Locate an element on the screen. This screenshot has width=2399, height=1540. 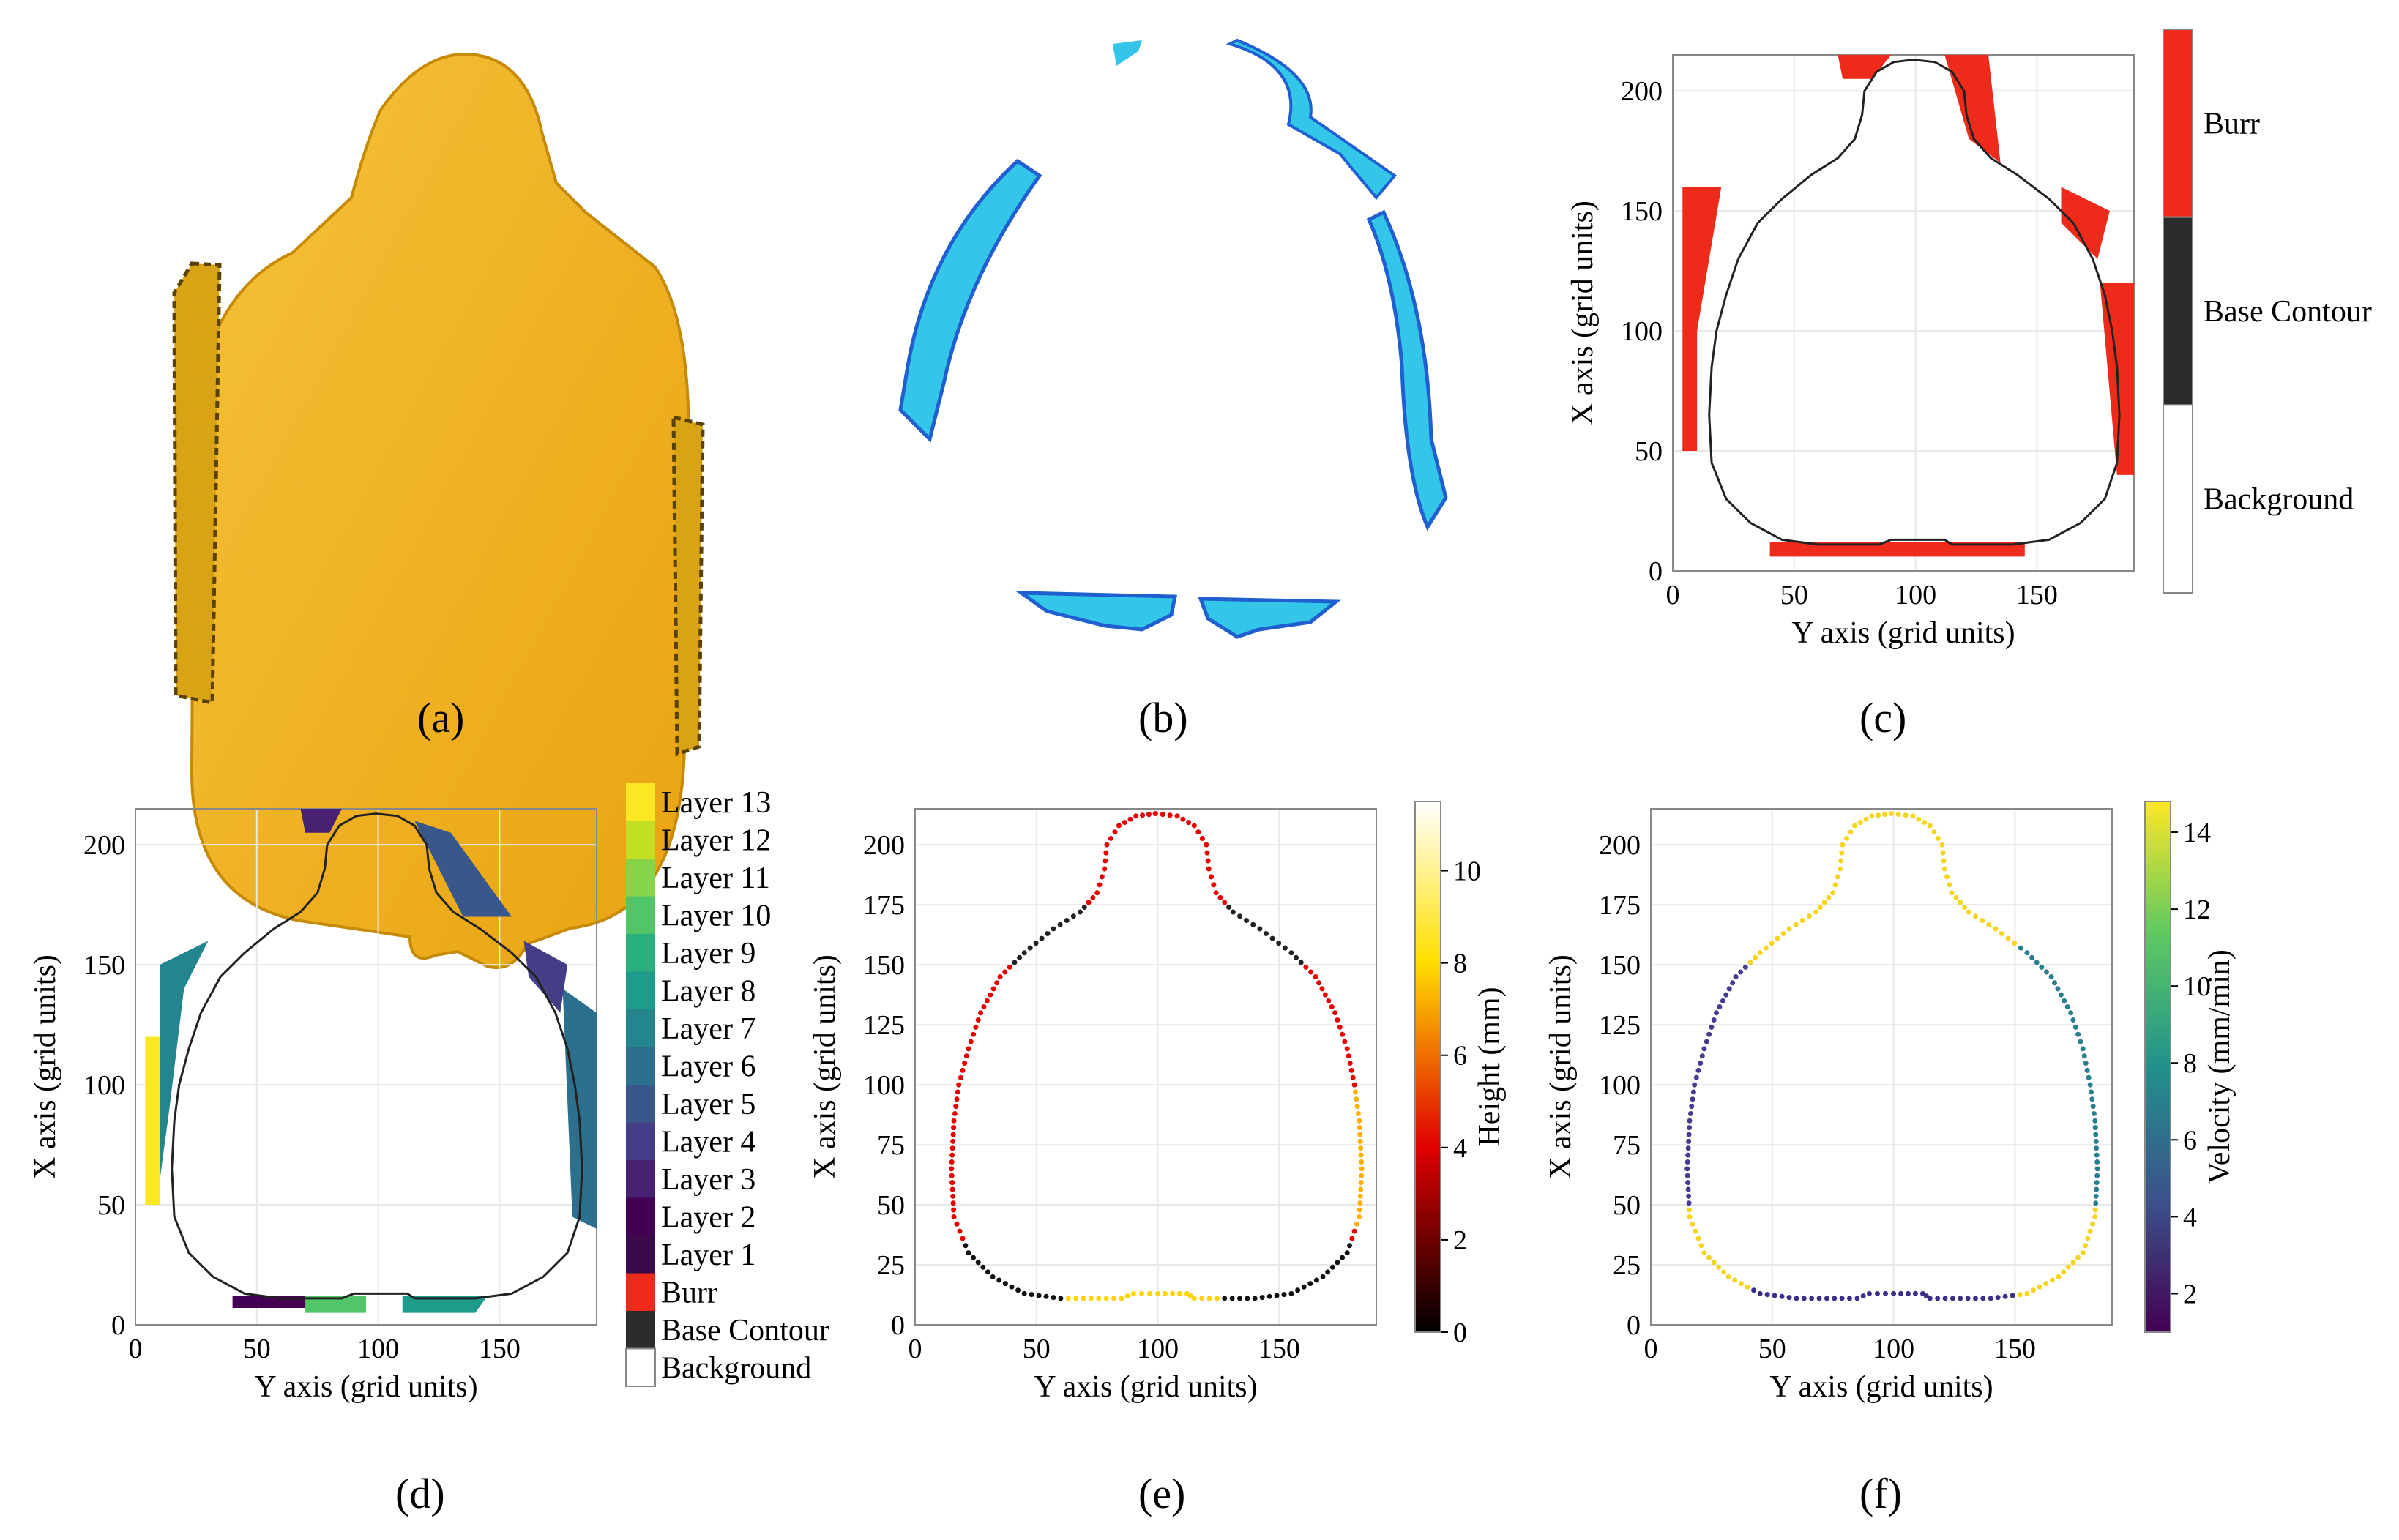
burr-cloud-left-top is located at coordinates (1127, 53).